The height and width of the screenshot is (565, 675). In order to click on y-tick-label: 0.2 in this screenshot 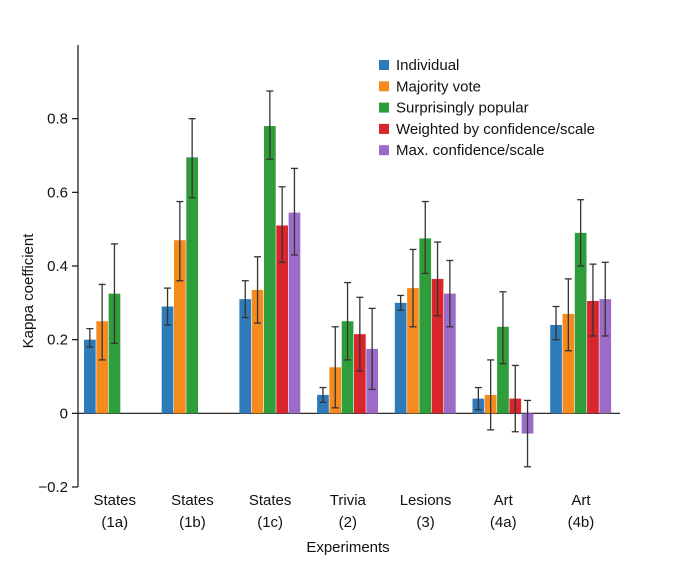, I will do `click(57, 340)`.